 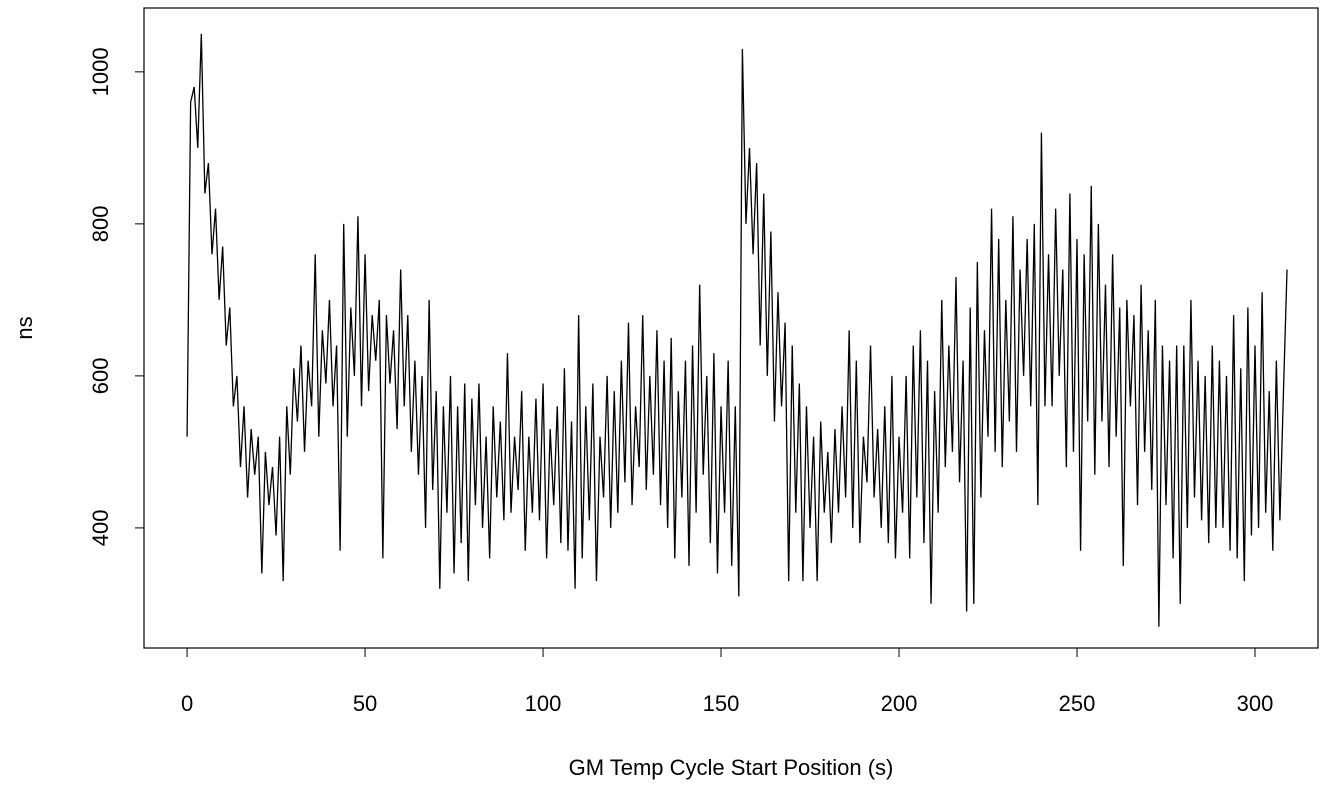 I want to click on y-tick-label: 600, so click(x=100, y=376).